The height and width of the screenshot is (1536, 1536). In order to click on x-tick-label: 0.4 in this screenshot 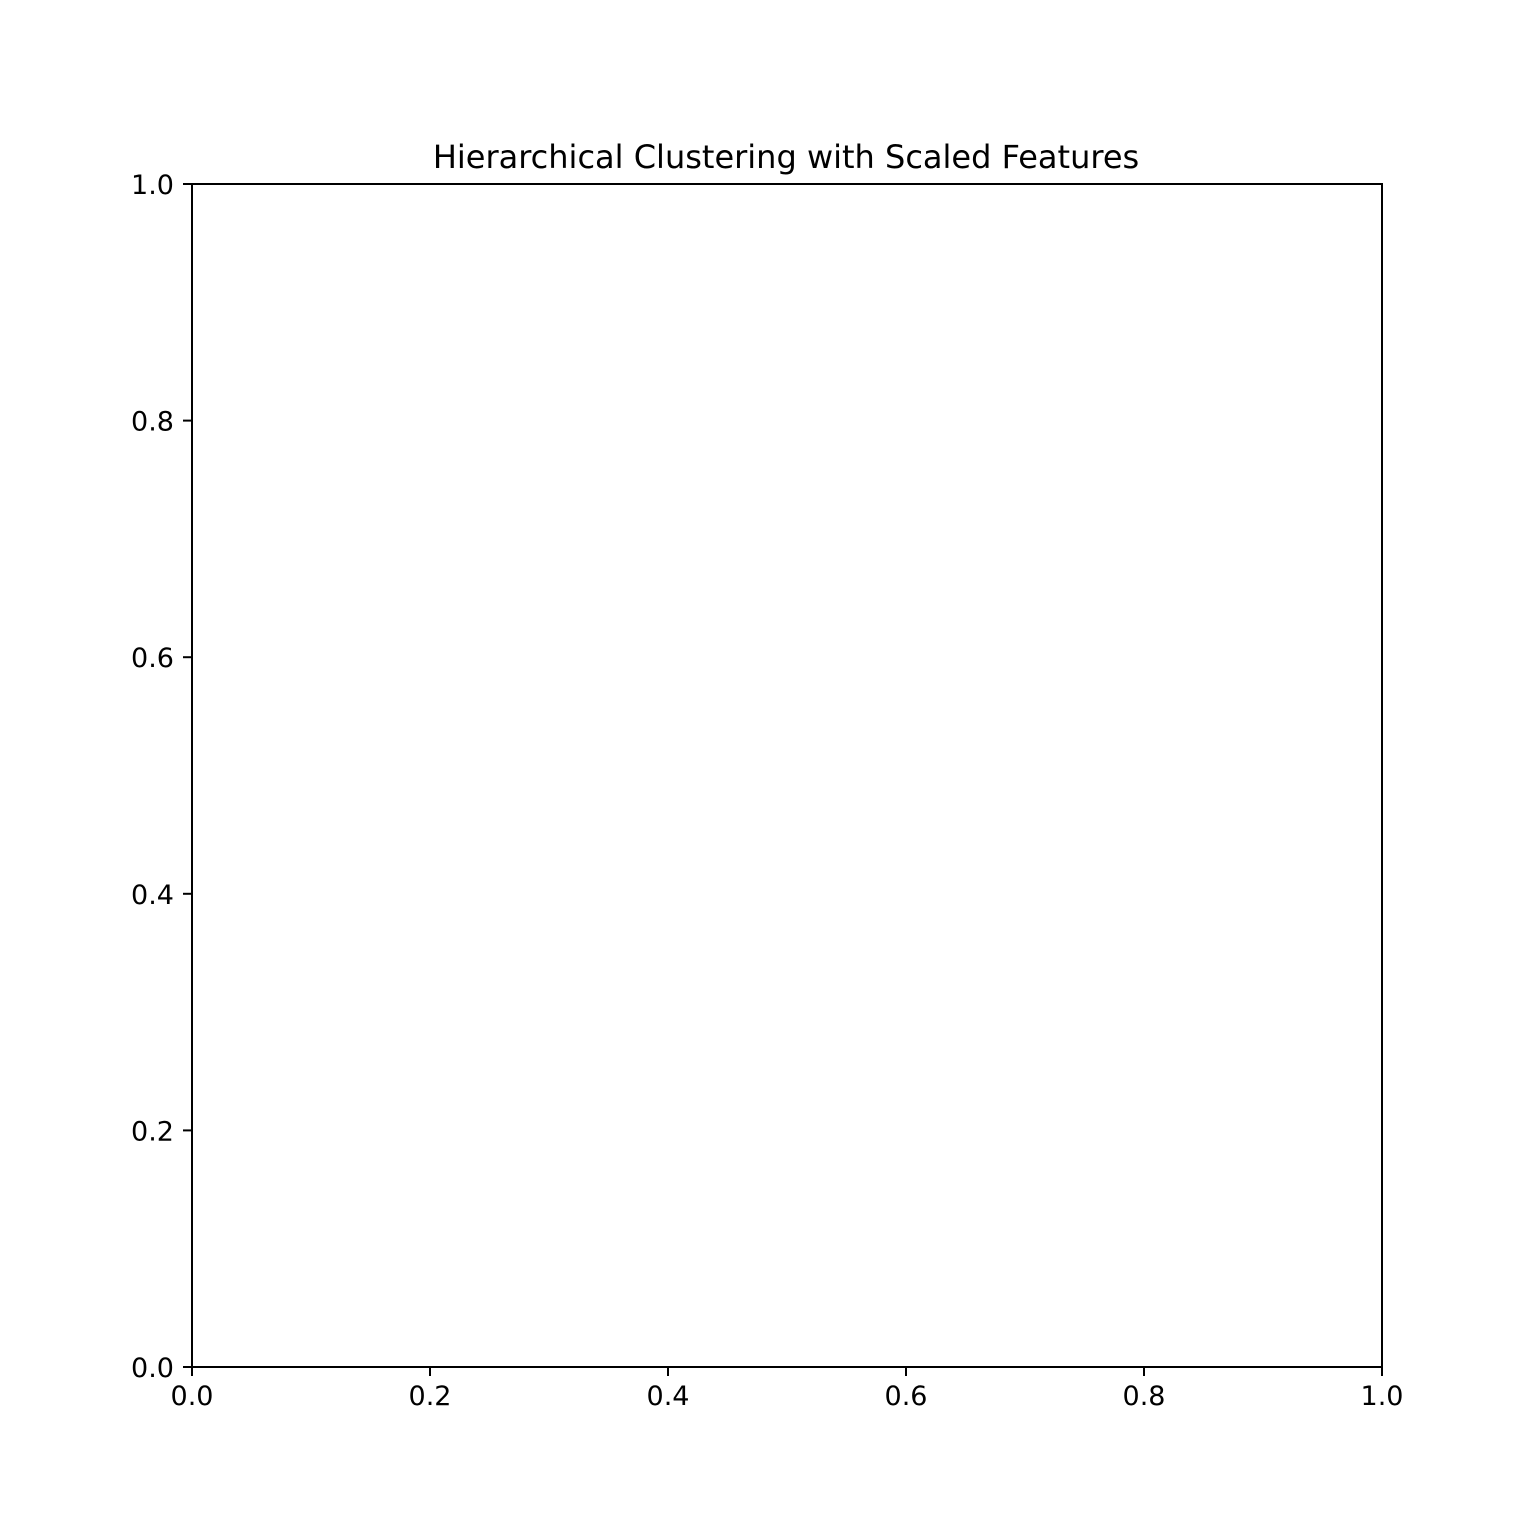, I will do `click(668, 1396)`.